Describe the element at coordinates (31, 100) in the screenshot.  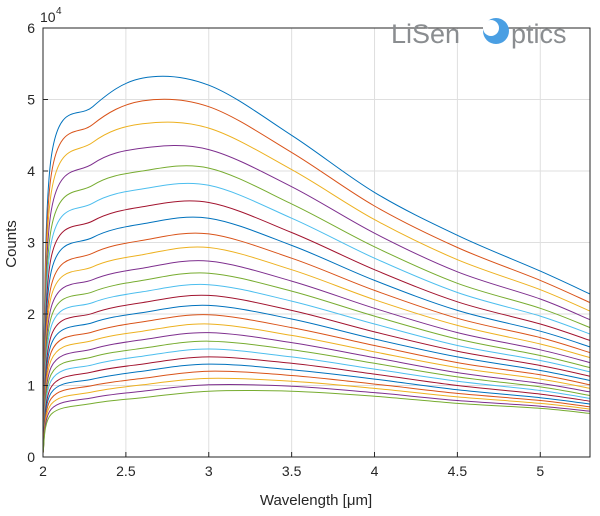
I see `y-tick-label: 5` at that location.